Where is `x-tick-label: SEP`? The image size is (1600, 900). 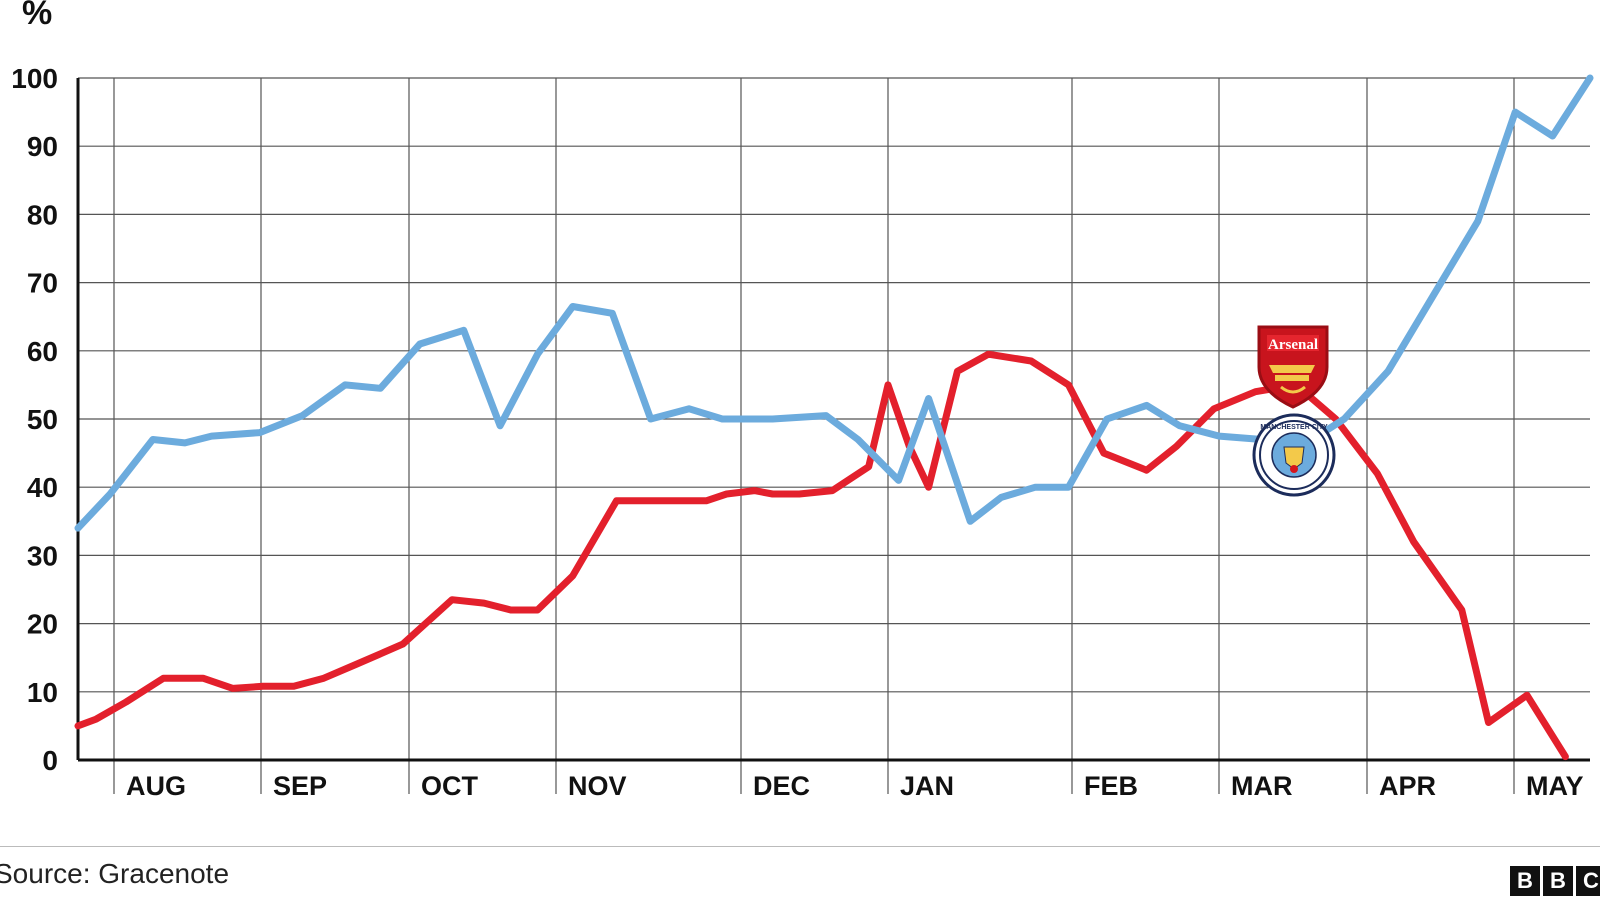 x-tick-label: SEP is located at coordinates (300, 786).